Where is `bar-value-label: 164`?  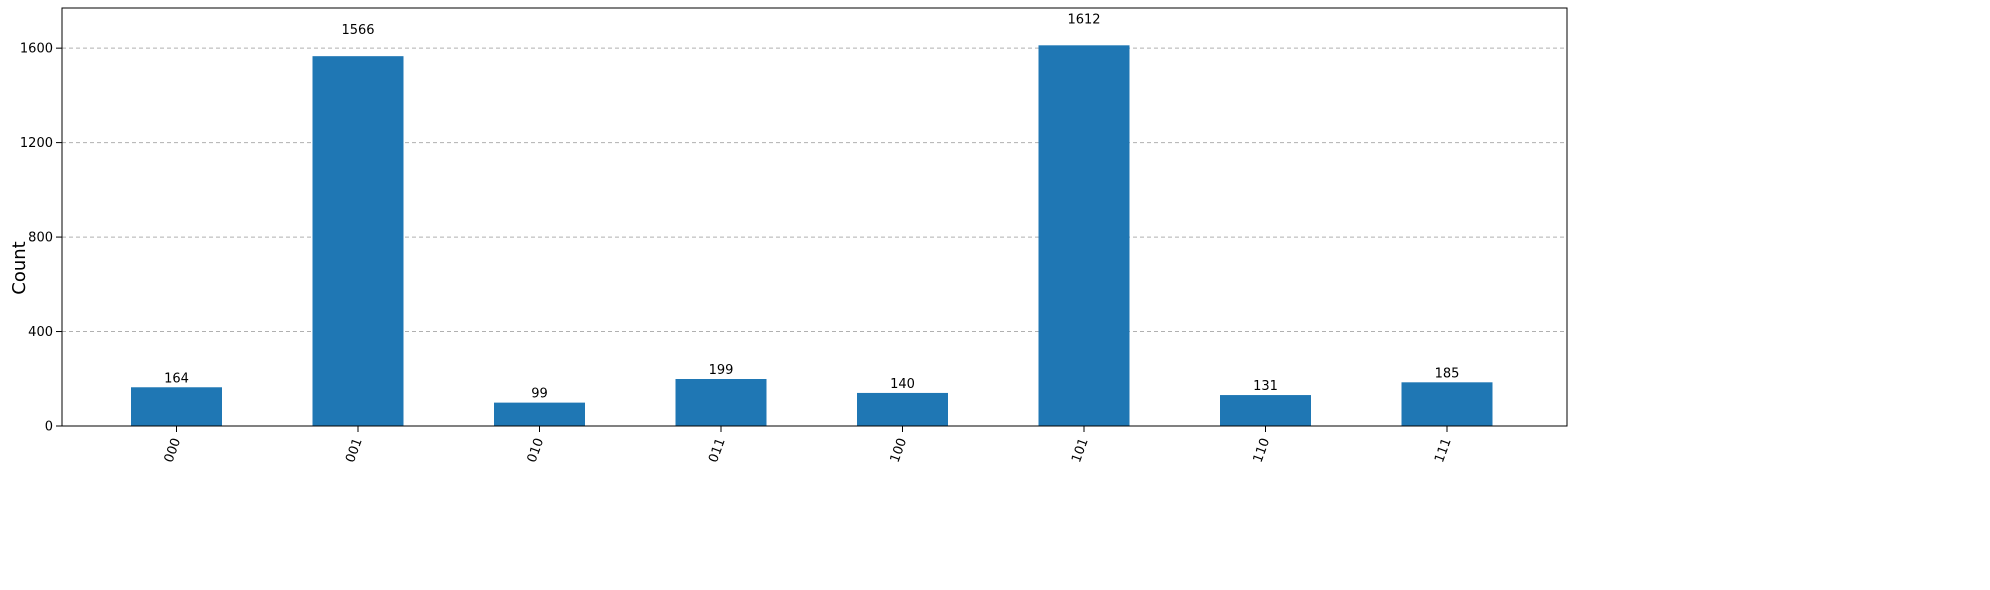 bar-value-label: 164 is located at coordinates (176, 378).